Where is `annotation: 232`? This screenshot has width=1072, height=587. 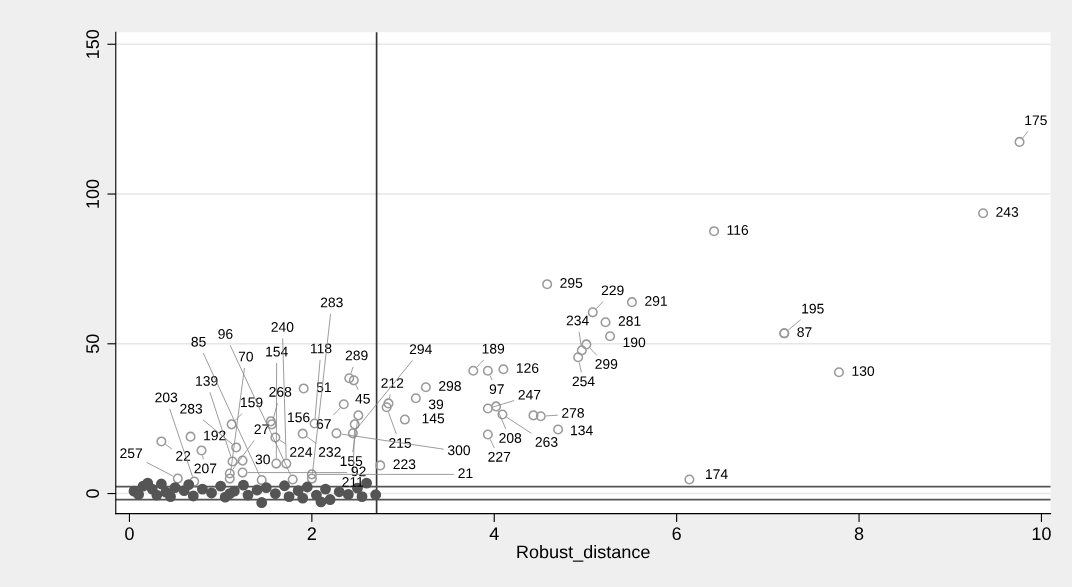
annotation: 232 is located at coordinates (329, 452).